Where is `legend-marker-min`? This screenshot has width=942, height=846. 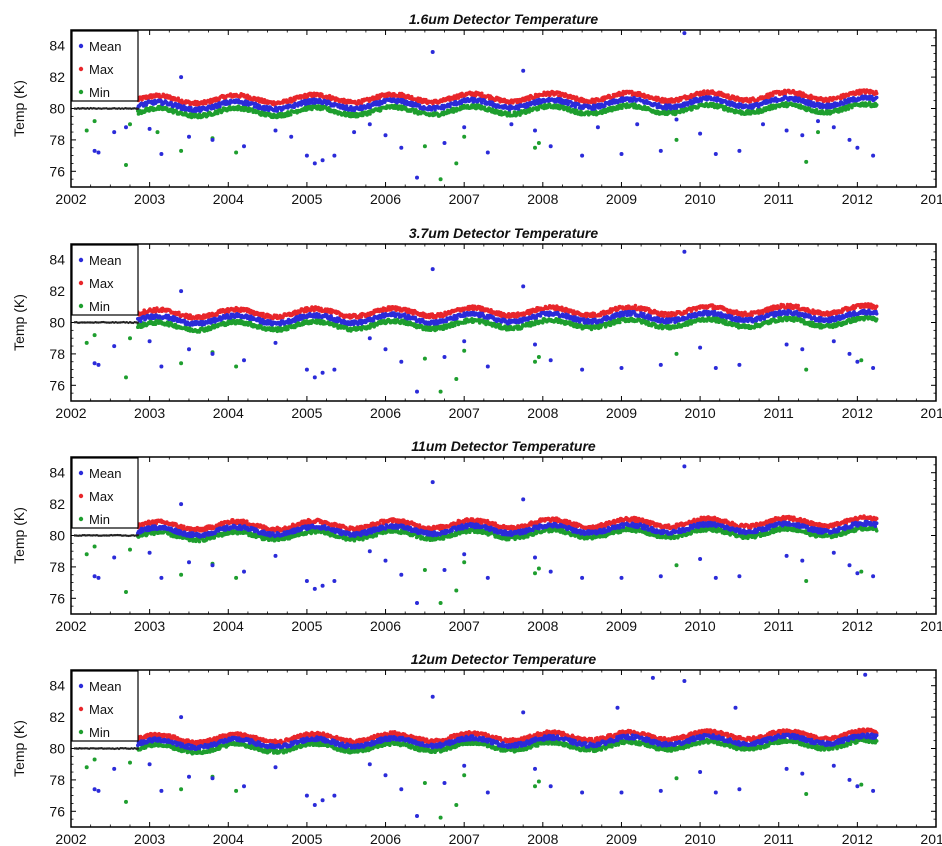 legend-marker-min is located at coordinates (81, 92).